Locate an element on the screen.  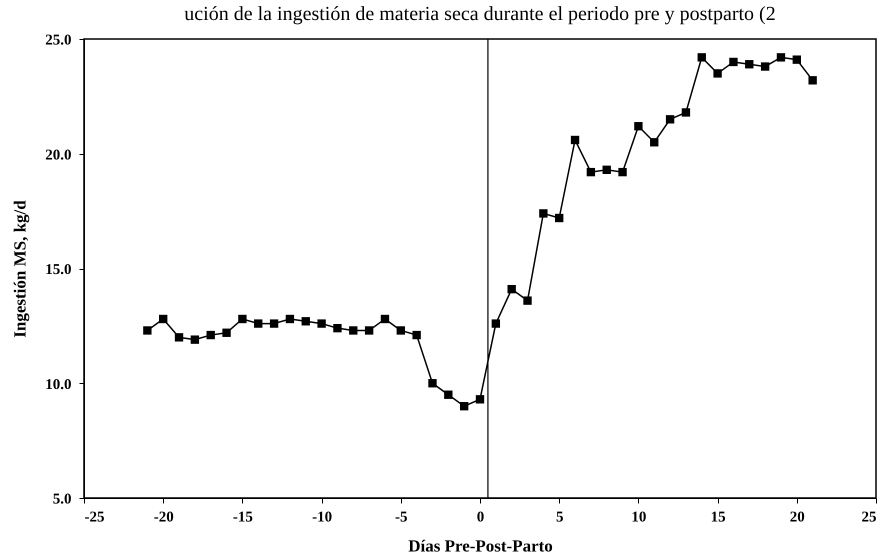
x-tick-label: 25 is located at coordinates (869, 518).